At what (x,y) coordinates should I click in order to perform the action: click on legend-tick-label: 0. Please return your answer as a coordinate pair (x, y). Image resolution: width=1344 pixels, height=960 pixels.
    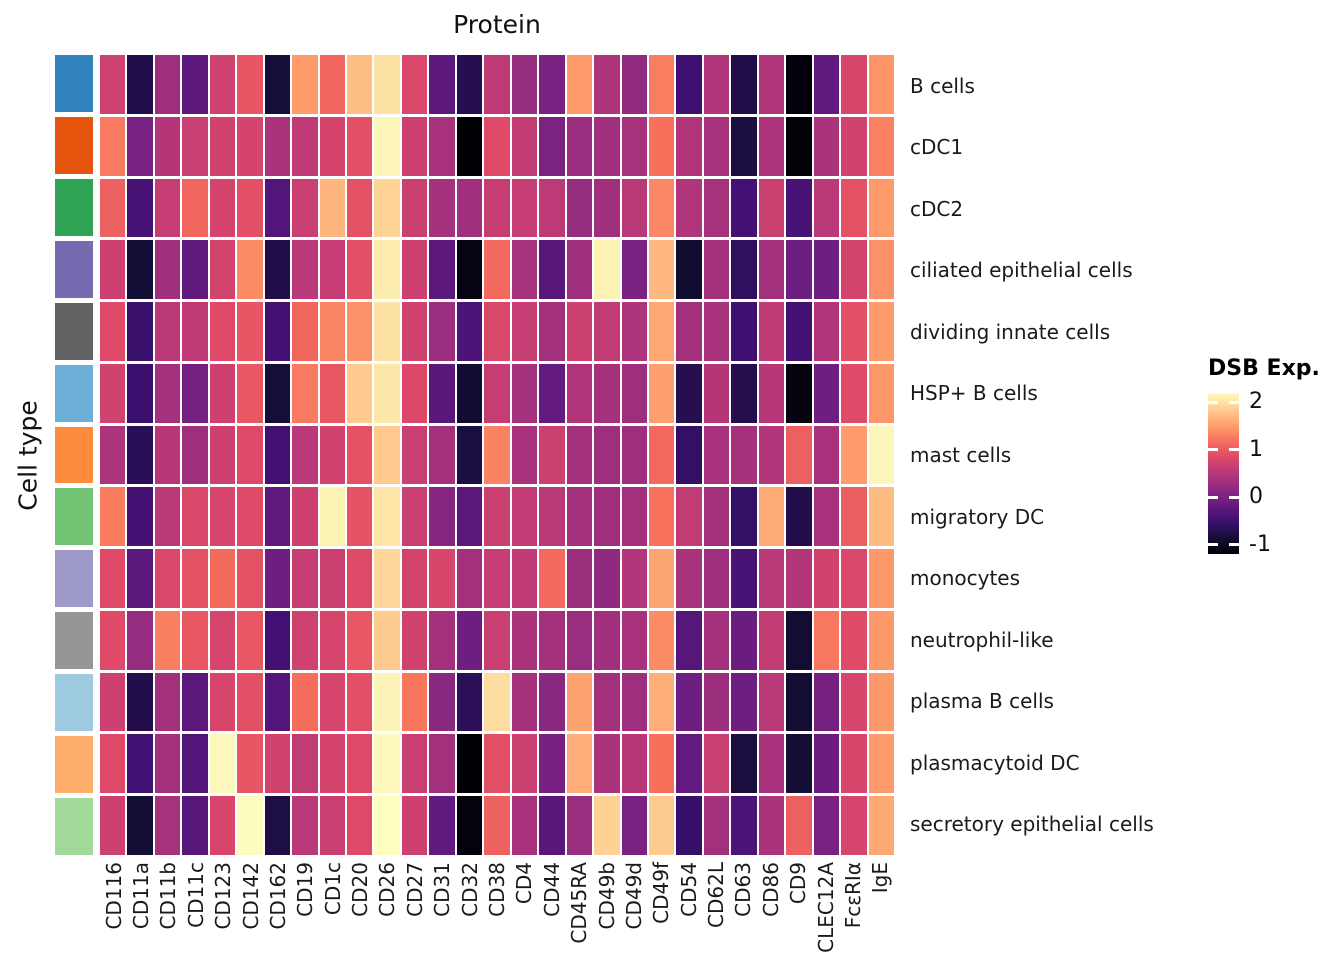
    Looking at the image, I should click on (1256, 497).